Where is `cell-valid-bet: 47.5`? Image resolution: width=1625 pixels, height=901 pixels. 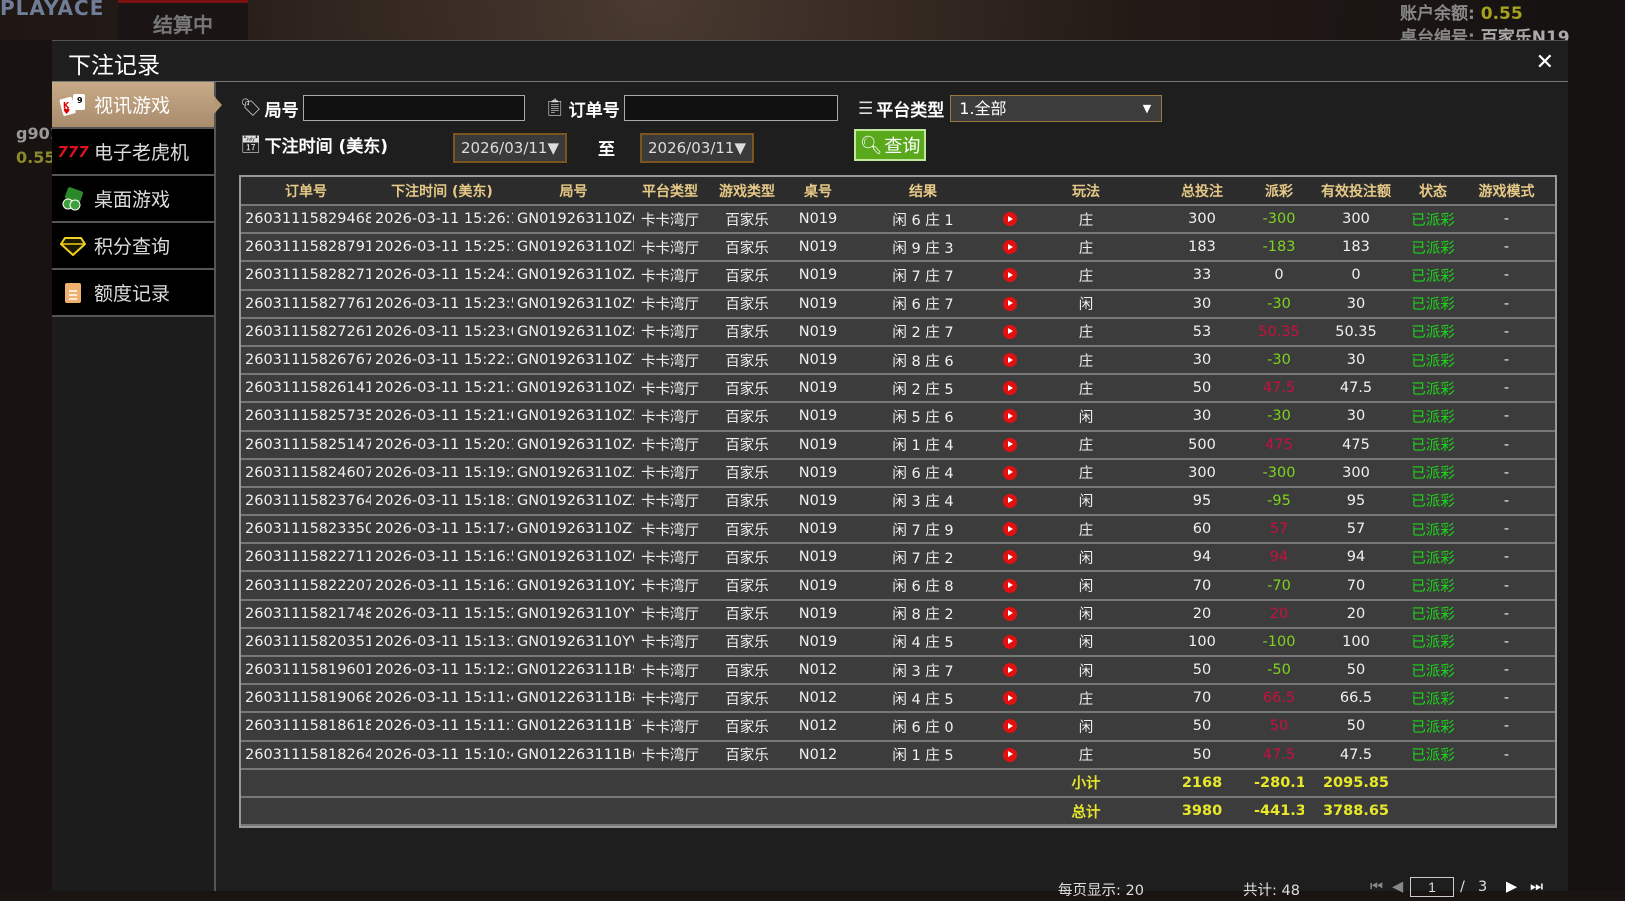
cell-valid-bet: 47.5 is located at coordinates (1356, 389).